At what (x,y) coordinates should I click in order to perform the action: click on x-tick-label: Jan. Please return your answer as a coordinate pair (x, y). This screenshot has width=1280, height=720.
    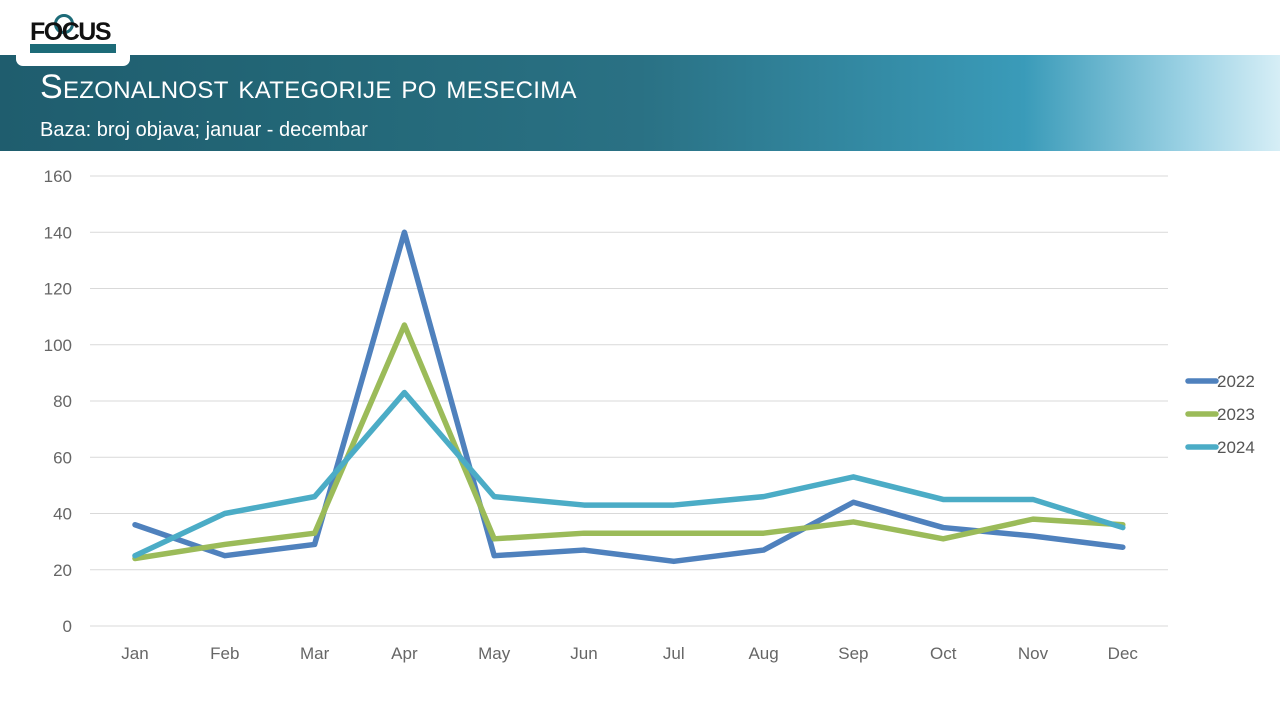
    Looking at the image, I should click on (134, 653).